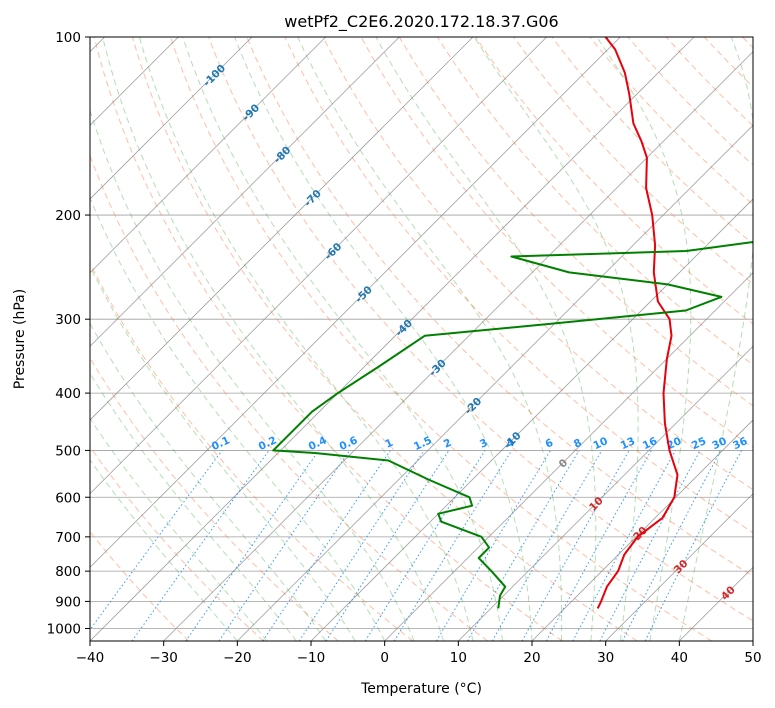 The width and height of the screenshot is (775, 708). Describe the element at coordinates (740, 443) in the screenshot. I see `mixing-ratio-label: 36` at that location.